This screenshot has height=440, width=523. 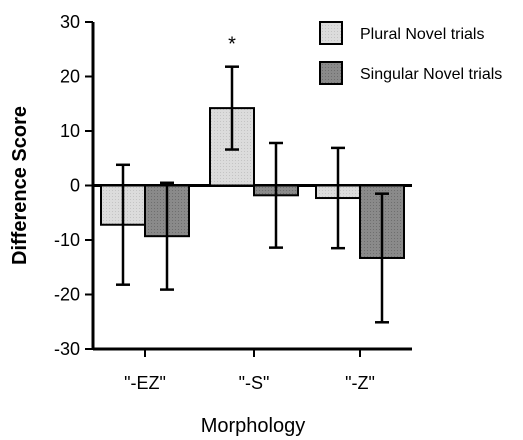 I want to click on x-axis-title: Morphology, so click(x=253, y=426).